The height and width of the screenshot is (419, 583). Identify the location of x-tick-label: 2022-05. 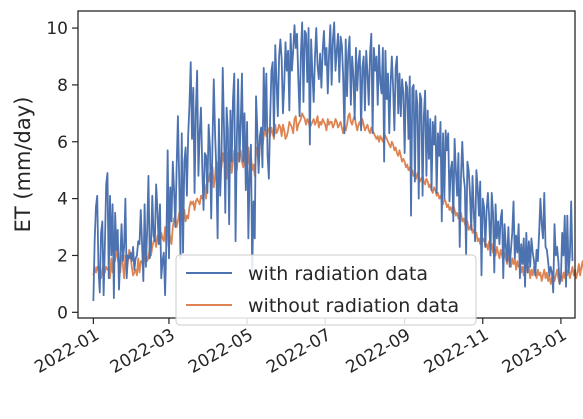
(221, 351).